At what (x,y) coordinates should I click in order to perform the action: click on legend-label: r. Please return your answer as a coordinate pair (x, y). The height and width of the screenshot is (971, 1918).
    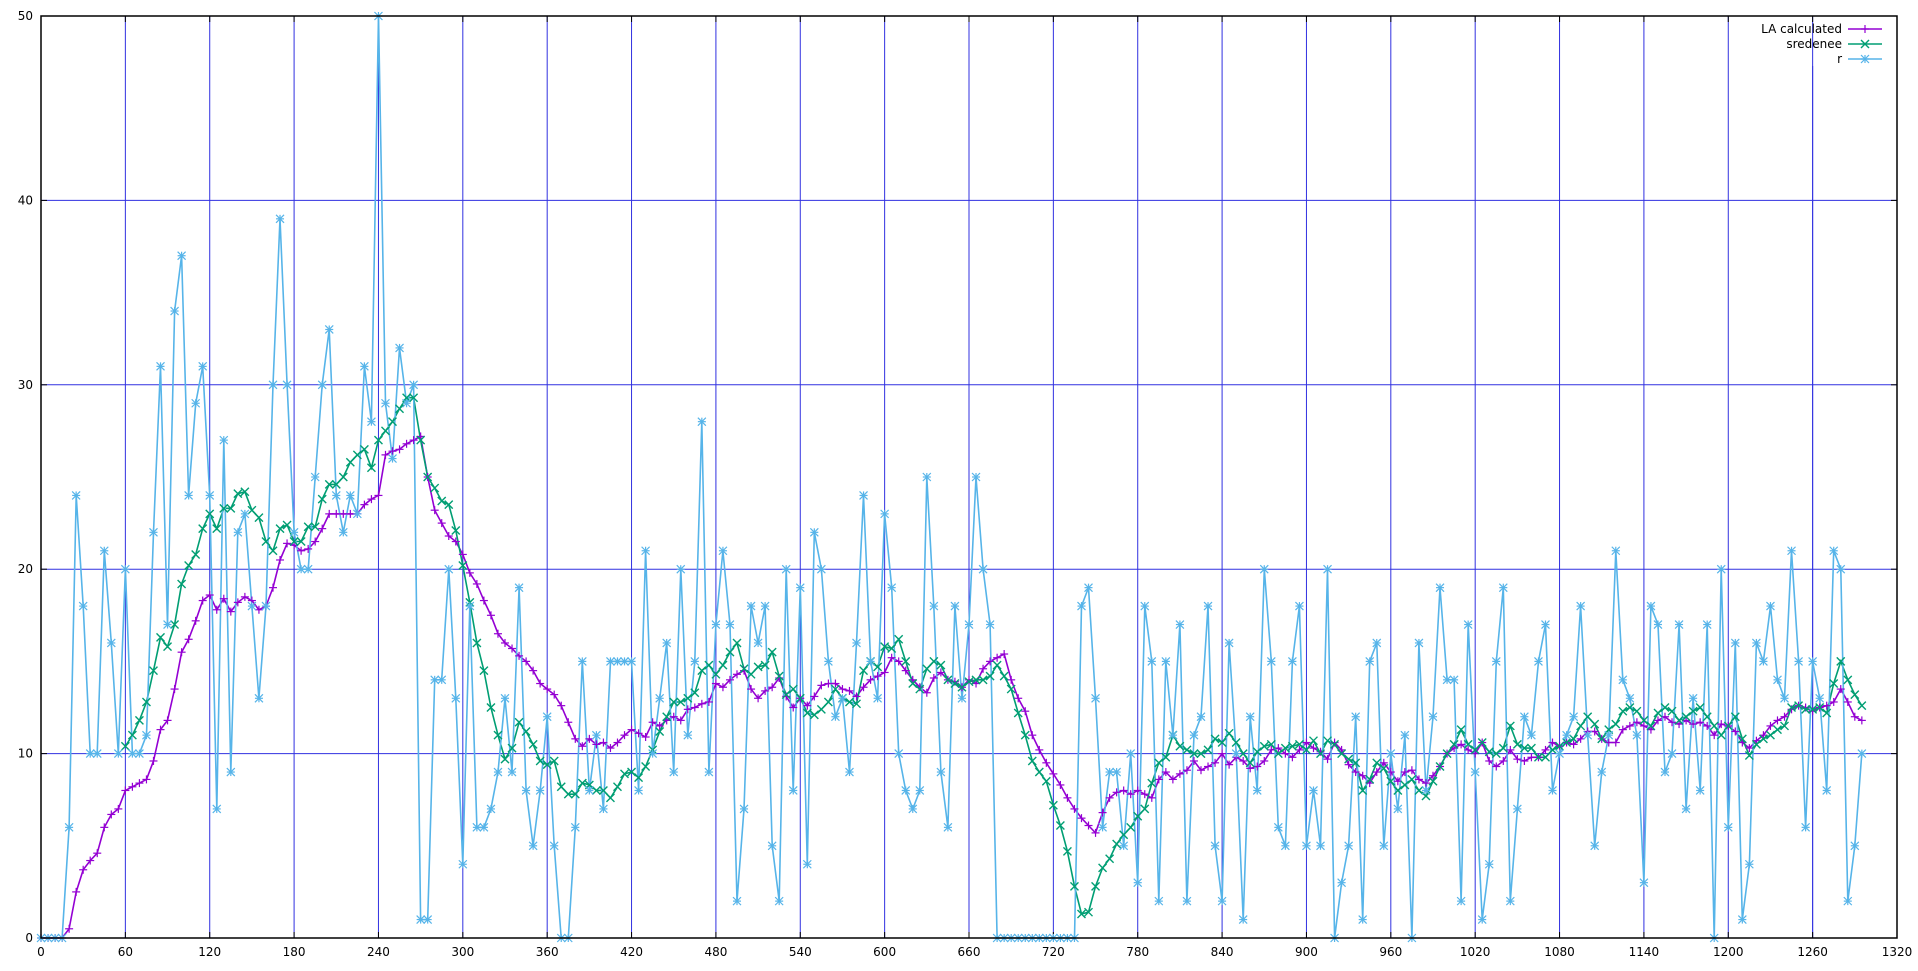
    Looking at the image, I should click on (1839, 59).